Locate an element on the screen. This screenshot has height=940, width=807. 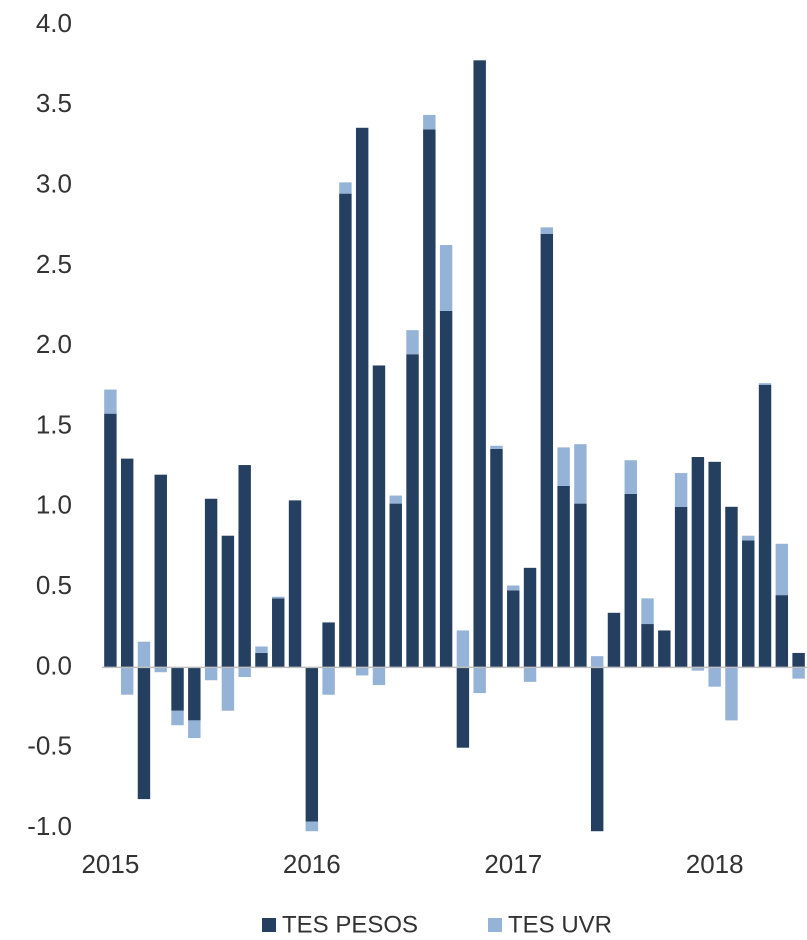
y-tick-label: 2.0 is located at coordinates (54, 344).